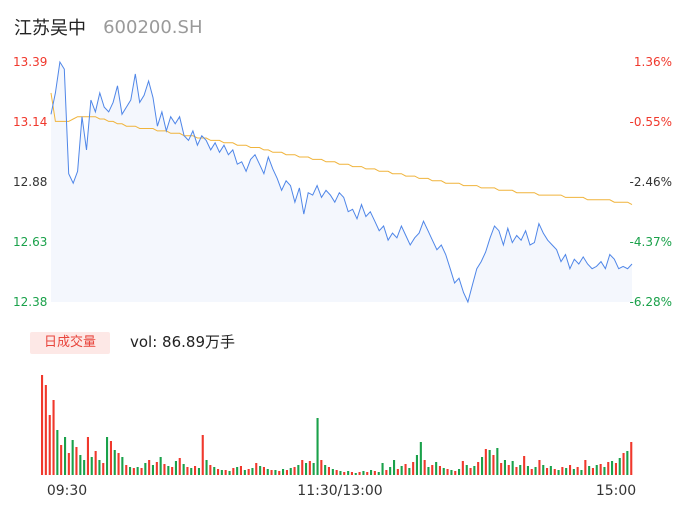  What do you see at coordinates (153, 27) in the screenshot?
I see `stock-code: 600200.SH` at bounding box center [153, 27].